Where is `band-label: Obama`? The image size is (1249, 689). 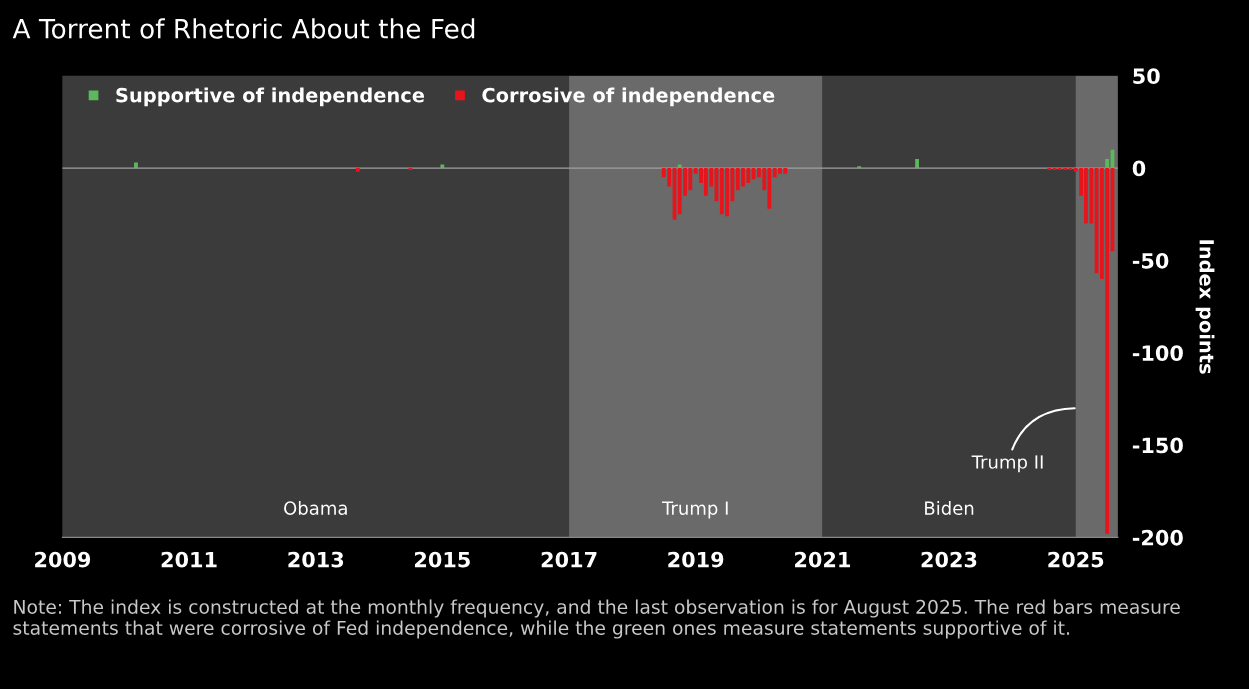
band-label: Obama is located at coordinates (315, 507).